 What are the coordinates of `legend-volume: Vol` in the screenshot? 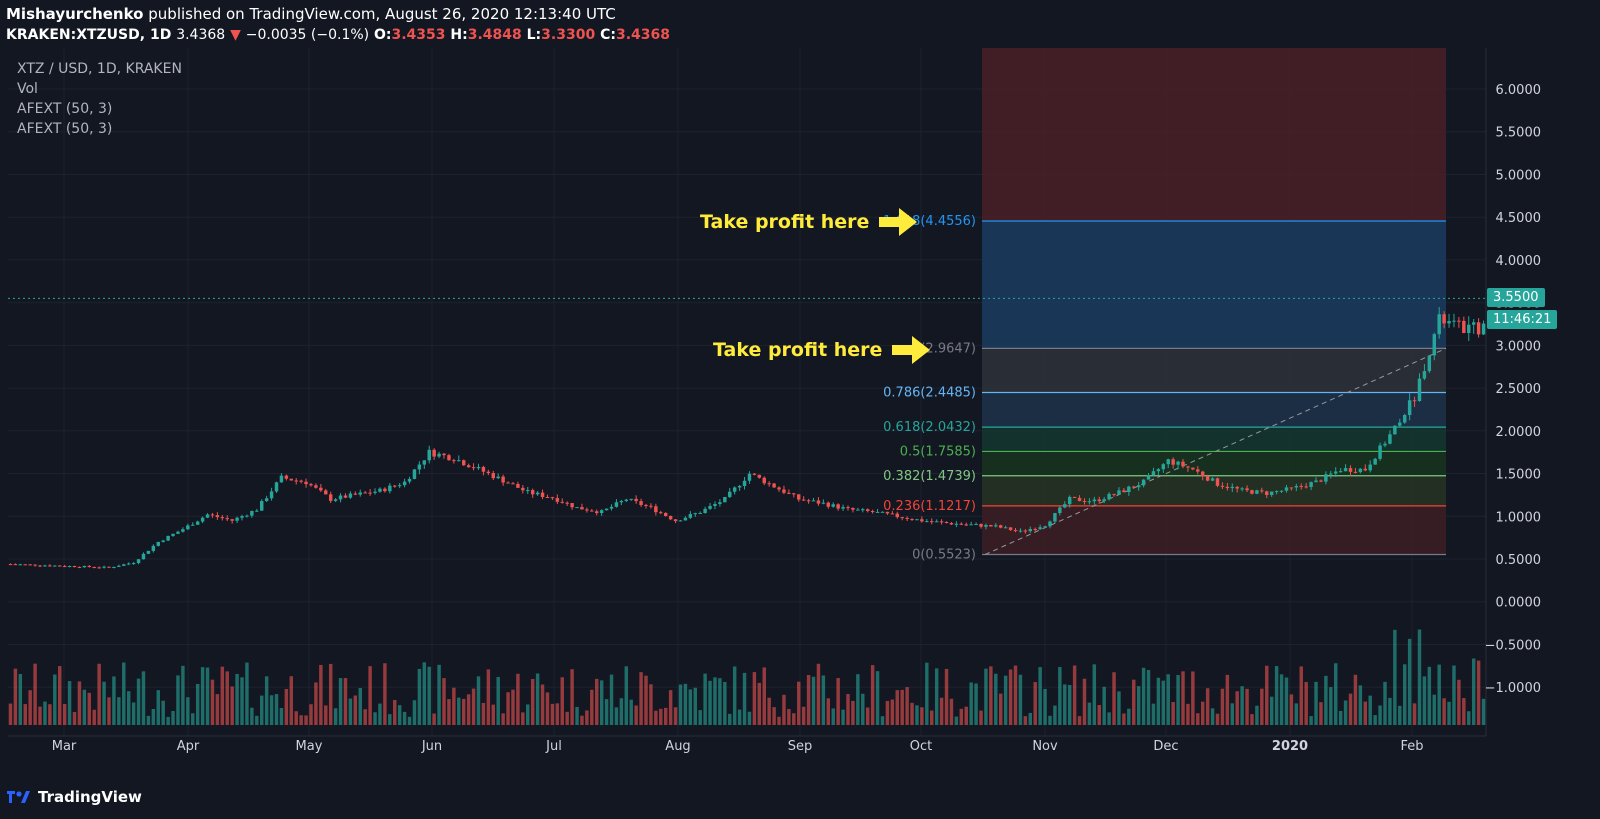 It's located at (27, 89).